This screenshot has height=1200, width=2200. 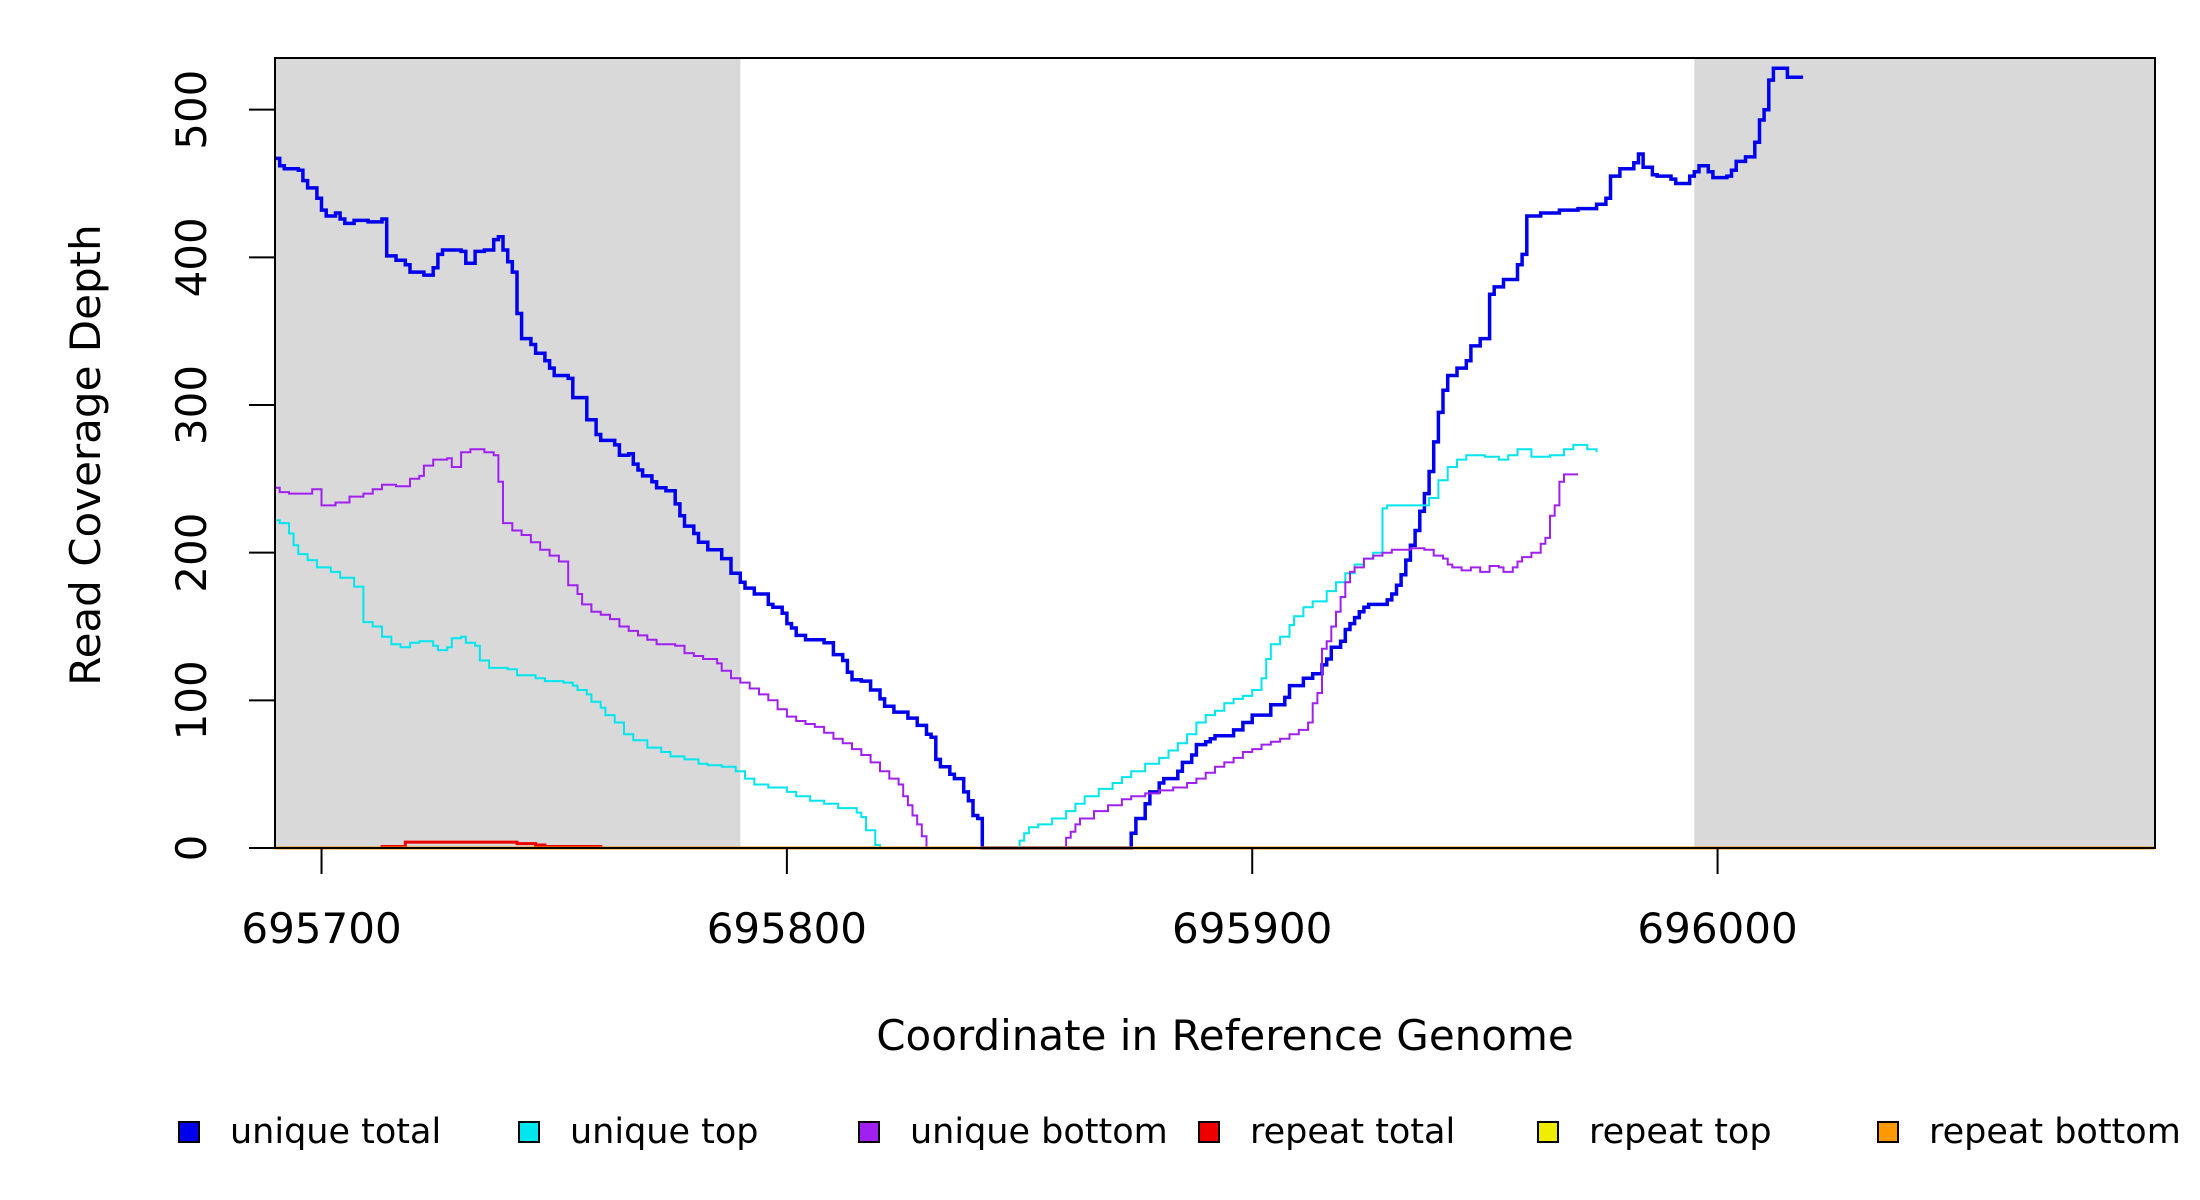 I want to click on y-tick-label: 0, so click(x=191, y=848).